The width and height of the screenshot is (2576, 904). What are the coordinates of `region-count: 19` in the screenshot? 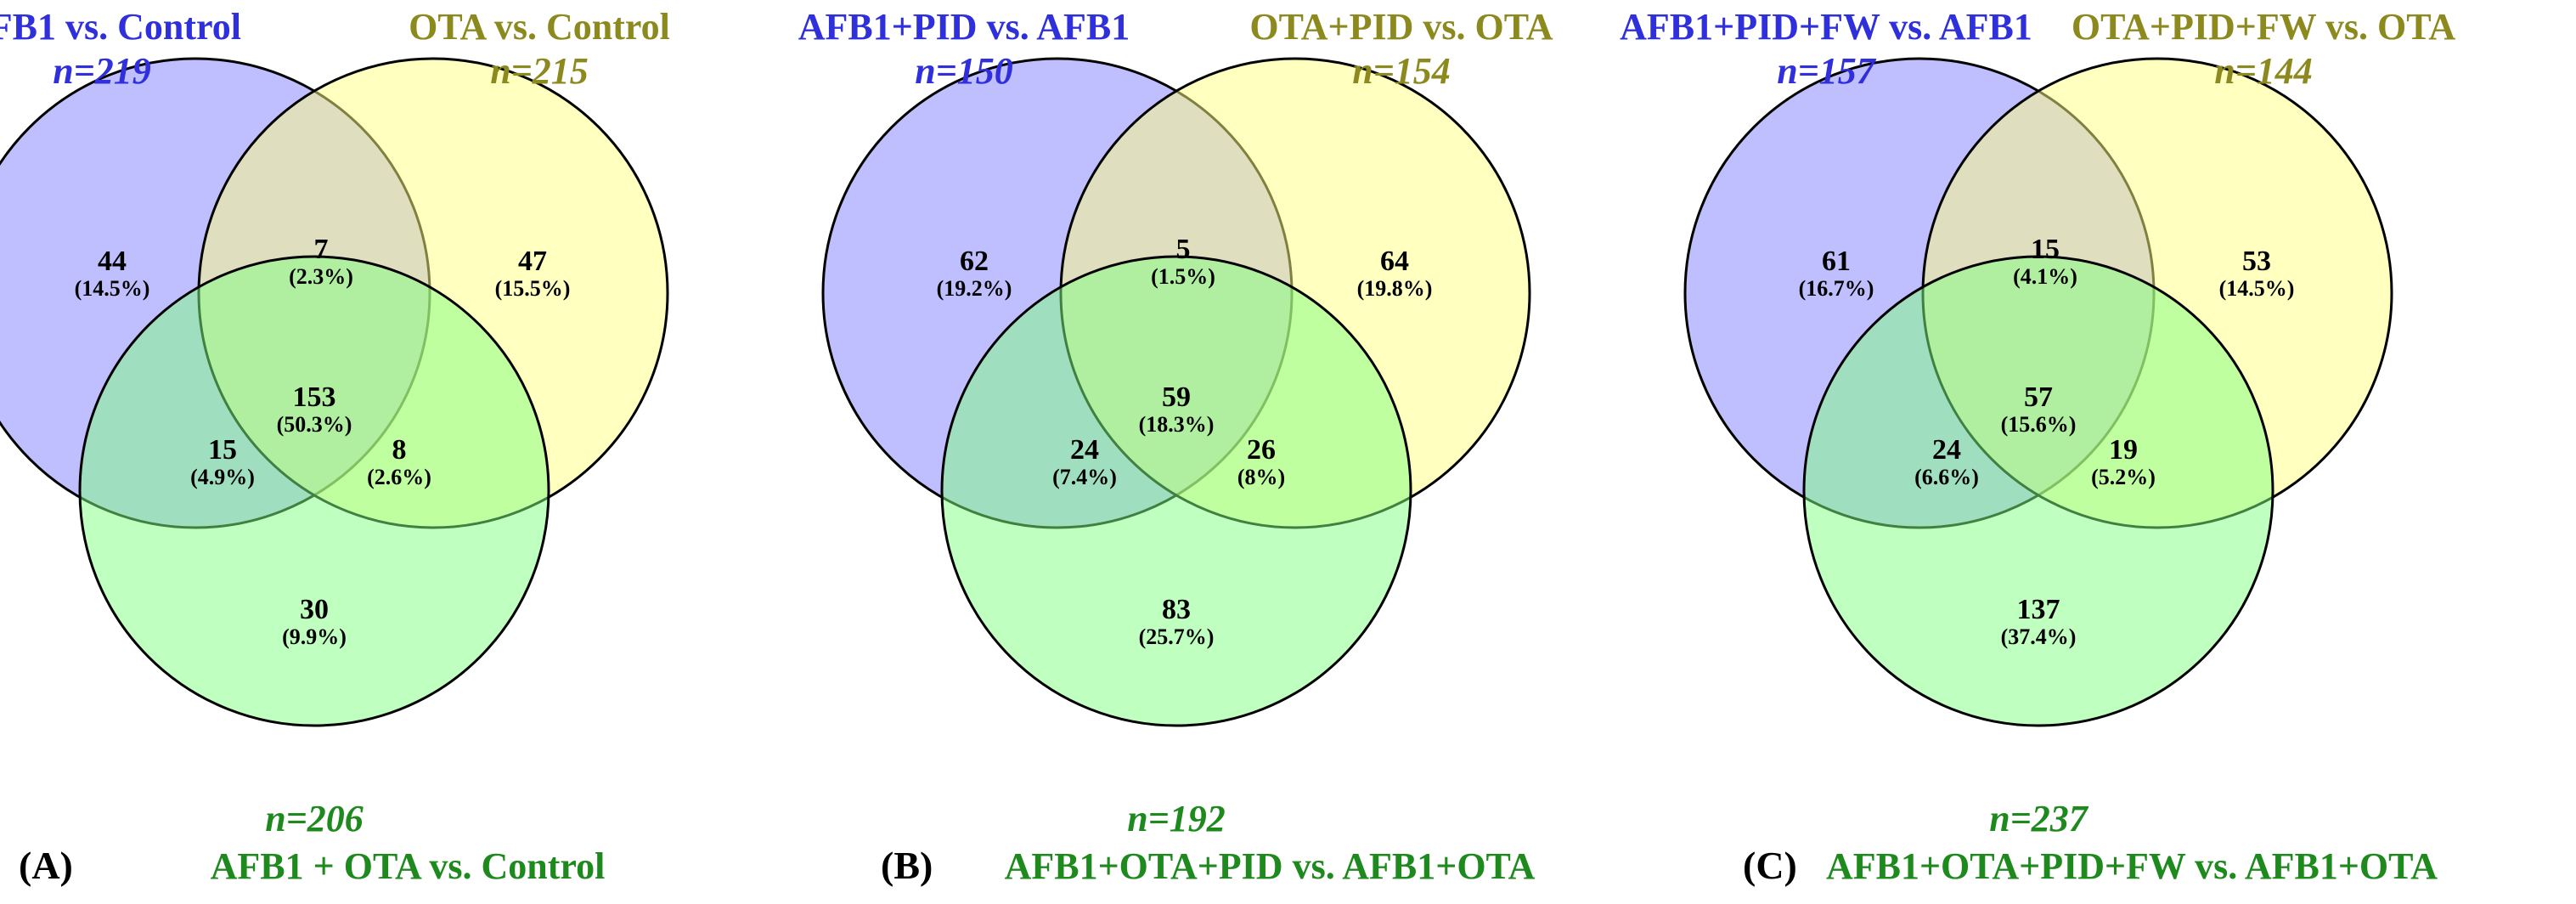 It's located at (2123, 450).